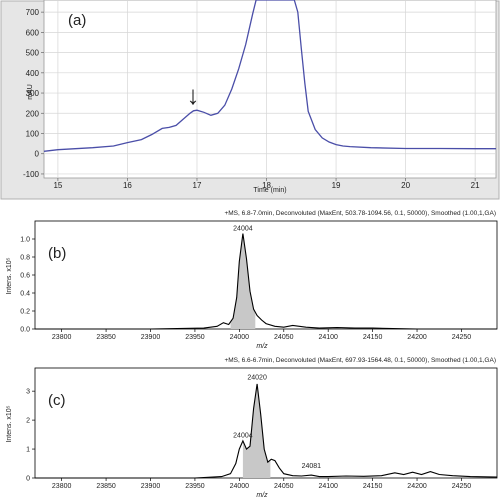 This screenshot has height=501, width=500. Describe the element at coordinates (284, 337) in the screenshot. I see `panel-b-x-tick-label: 24050` at that location.